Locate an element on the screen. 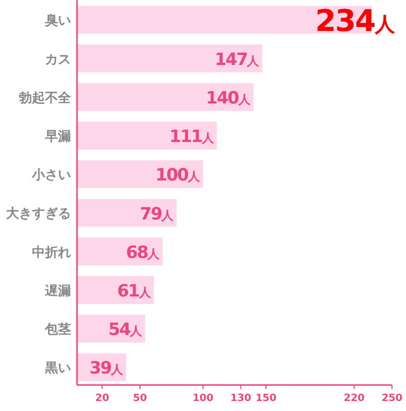 The width and height of the screenshot is (406, 411). y-tick-label: カス is located at coordinates (58, 60).